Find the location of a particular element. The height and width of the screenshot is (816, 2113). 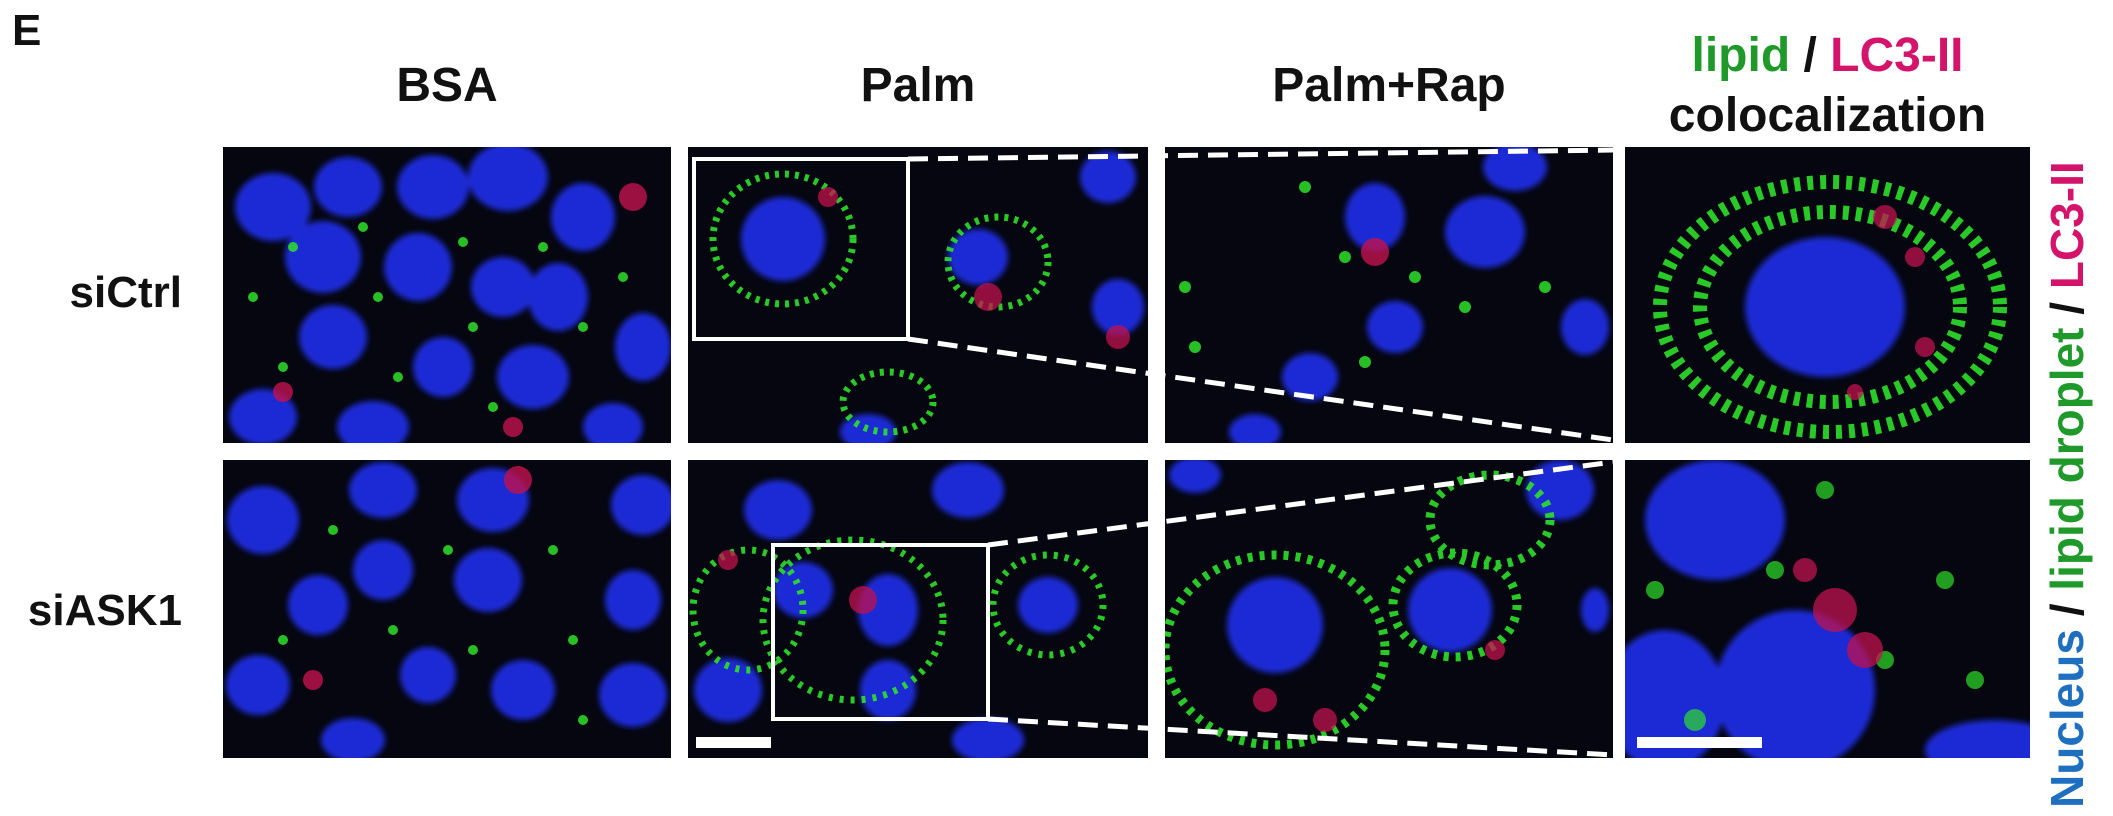

row-title-siask1: siASK1 is located at coordinates (104, 610).